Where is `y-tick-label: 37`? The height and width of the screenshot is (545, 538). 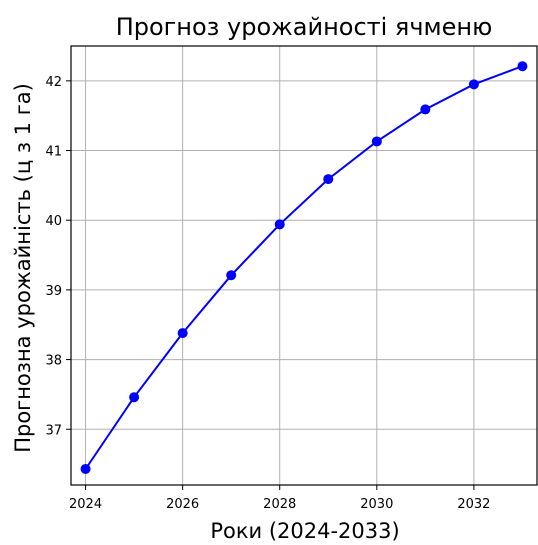 y-tick-label: 37 is located at coordinates (53, 430).